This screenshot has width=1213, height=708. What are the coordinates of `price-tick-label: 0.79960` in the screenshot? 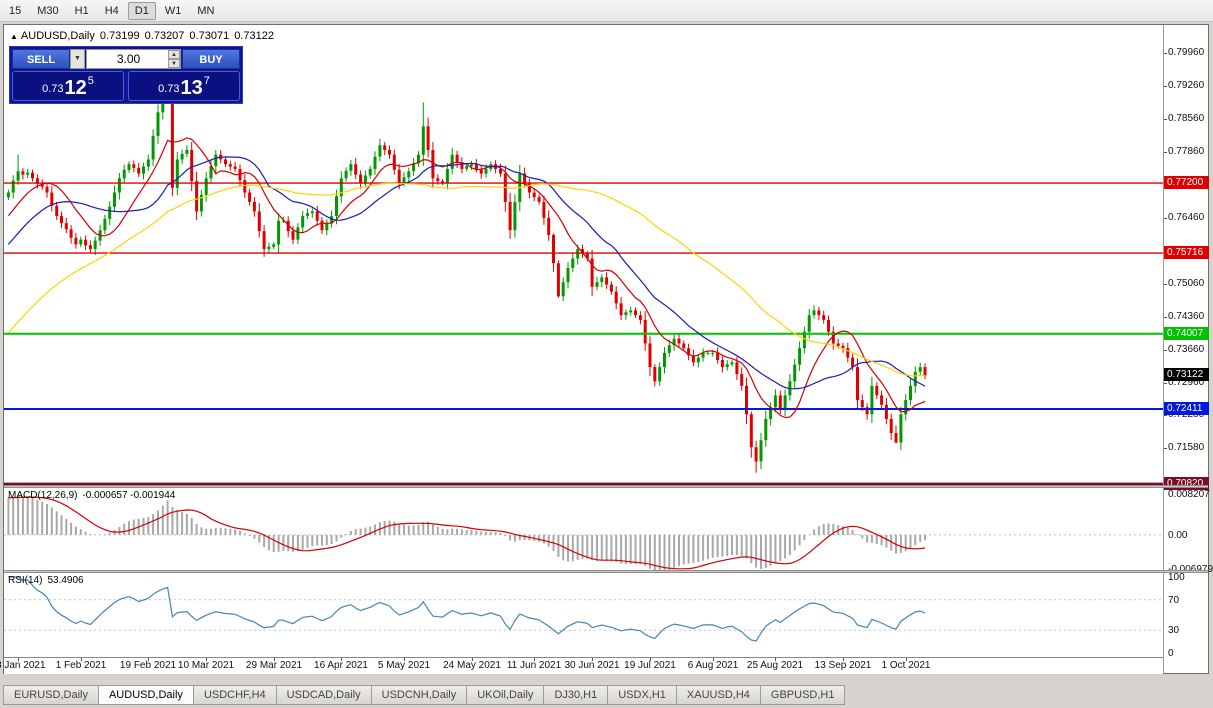 It's located at (1186, 52).